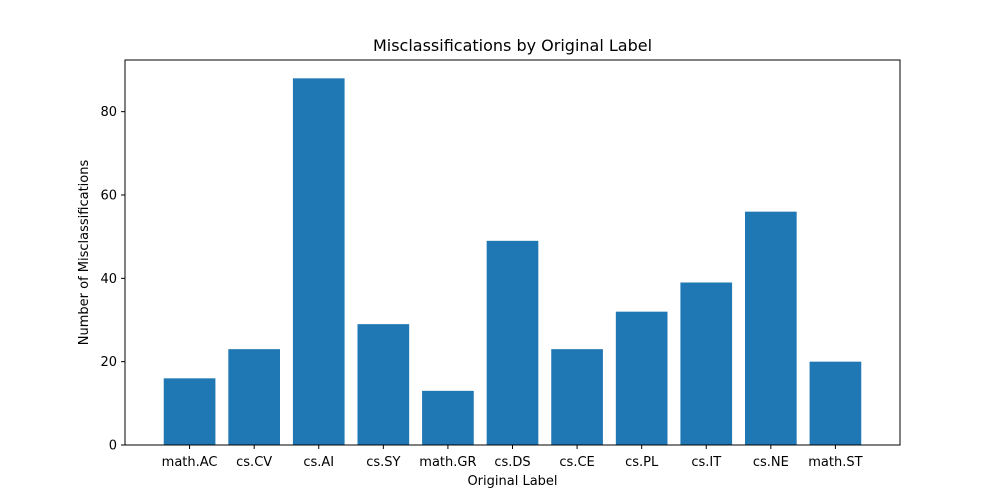 The width and height of the screenshot is (1000, 500). I want to click on y-tick-label: 40, so click(108, 279).